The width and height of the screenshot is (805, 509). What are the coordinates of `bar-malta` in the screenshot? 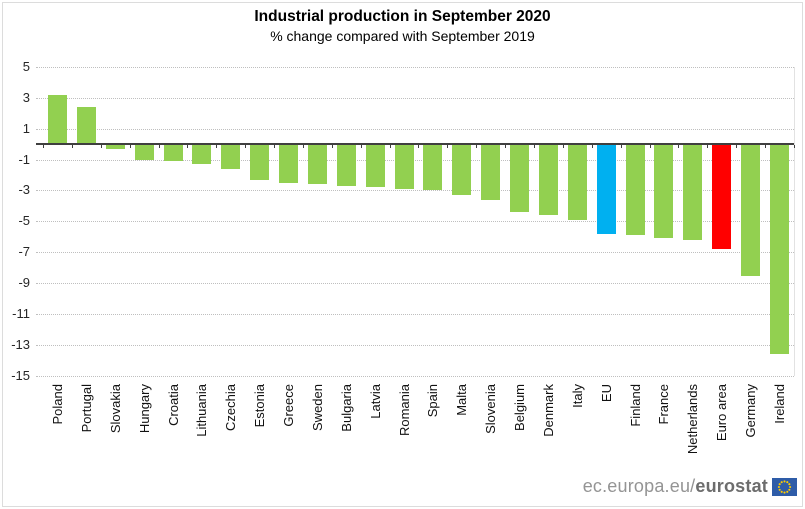 It's located at (462, 170).